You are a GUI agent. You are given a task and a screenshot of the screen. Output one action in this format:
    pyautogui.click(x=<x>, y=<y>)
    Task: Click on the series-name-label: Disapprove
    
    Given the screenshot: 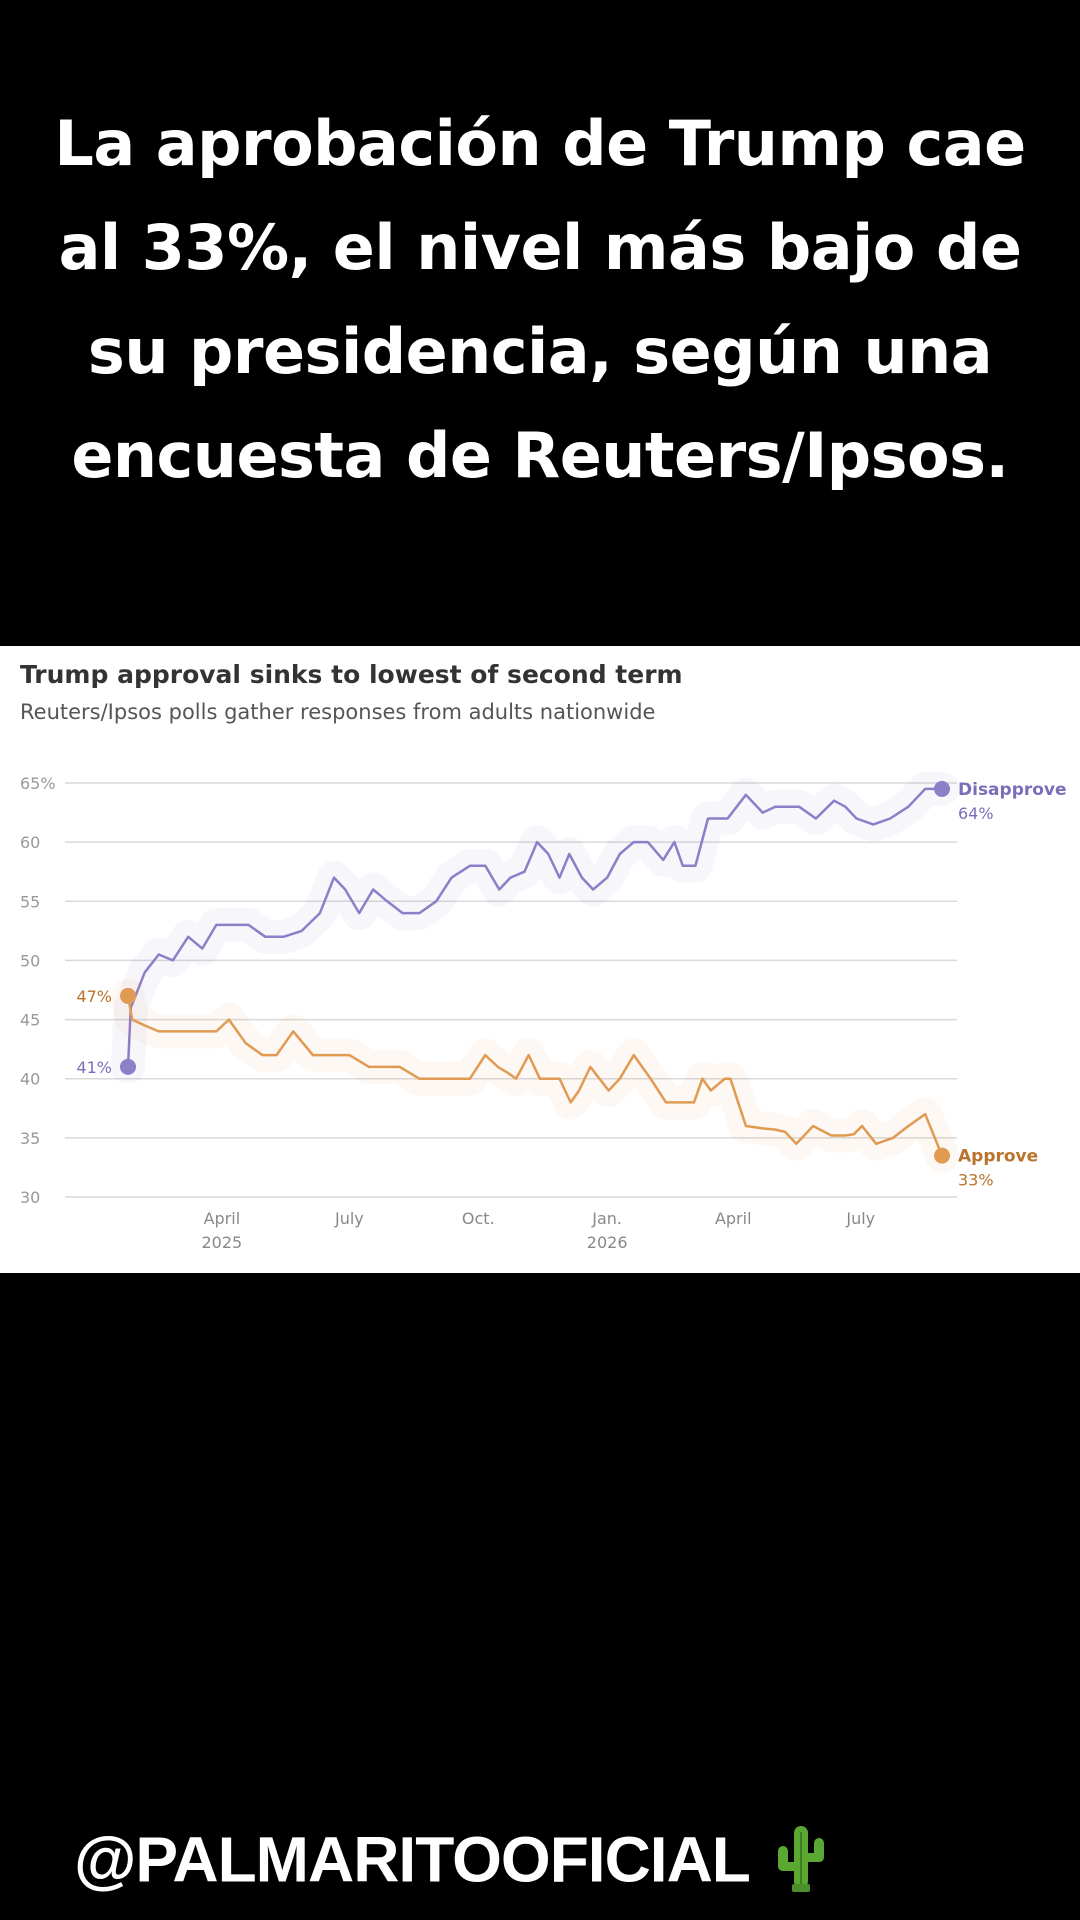 What is the action you would take?
    pyautogui.click(x=1012, y=790)
    